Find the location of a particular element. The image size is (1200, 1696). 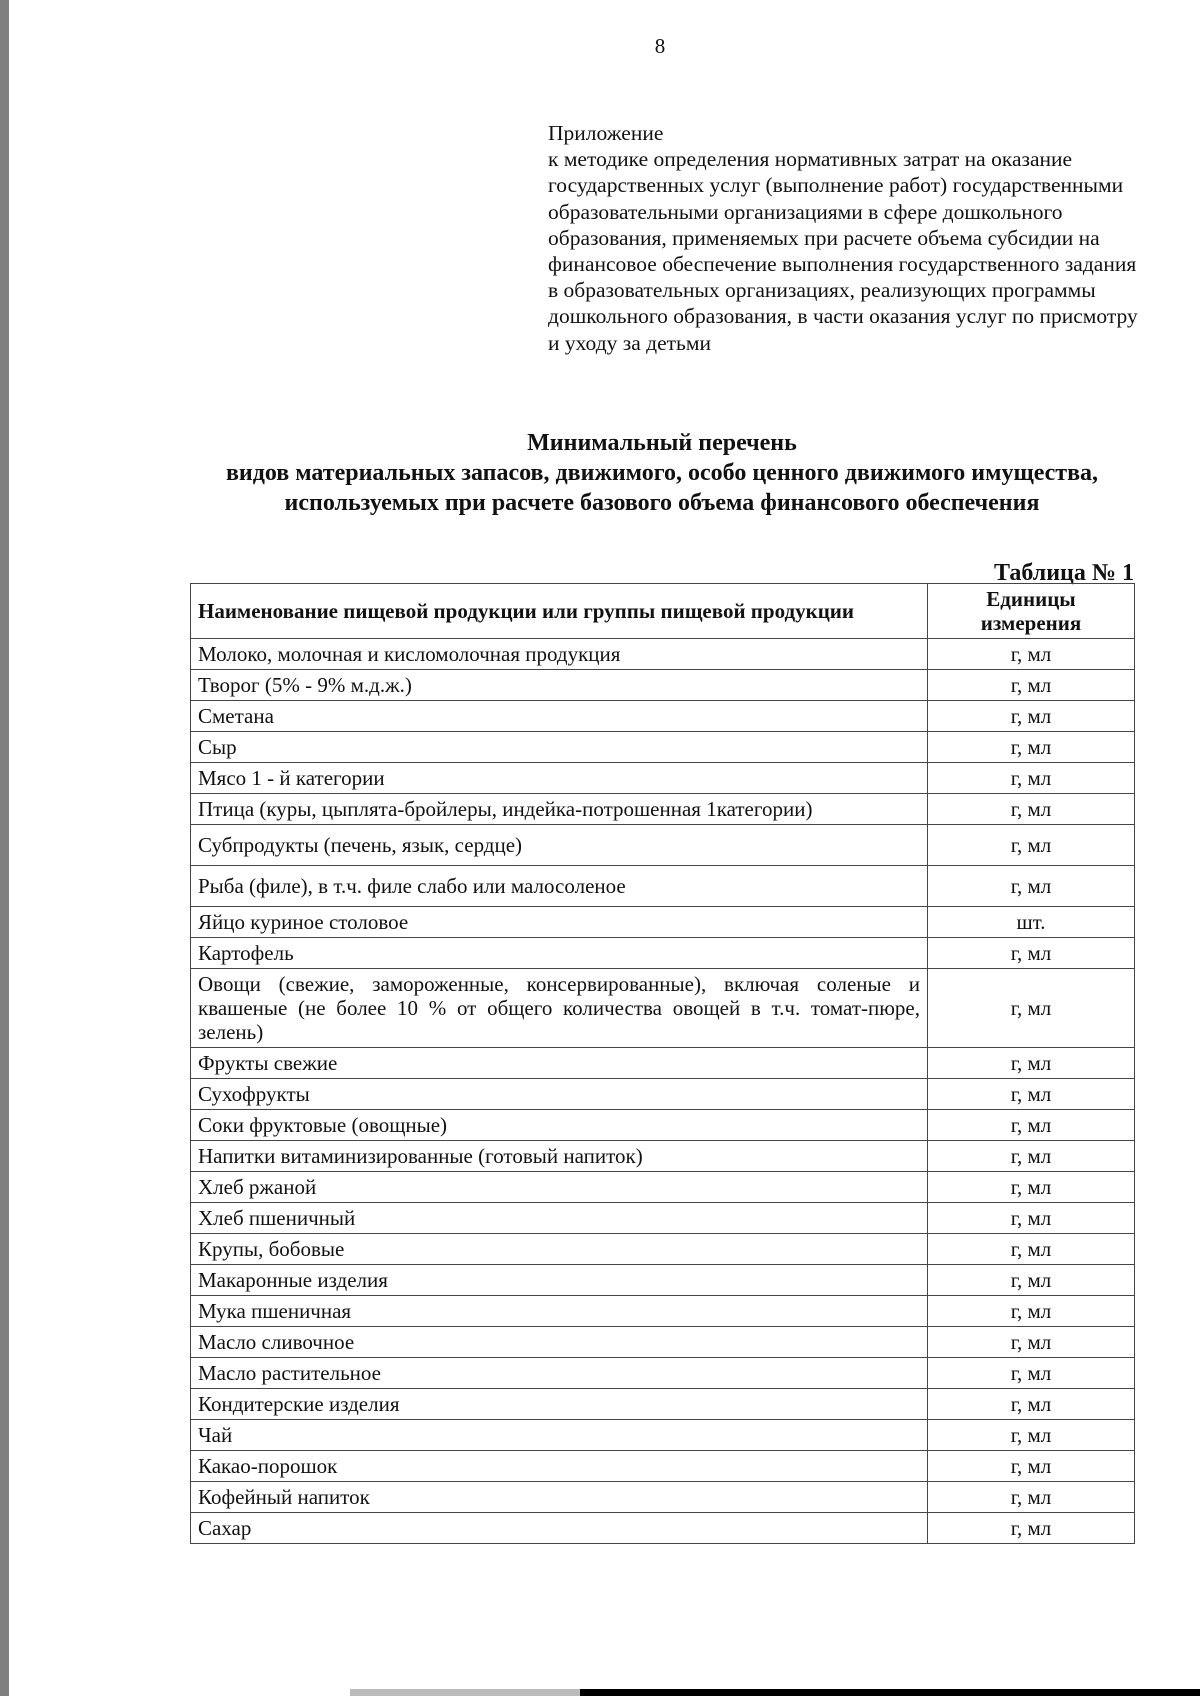

table-row: Хлеб ржаной г, мл is located at coordinates (662, 1187).